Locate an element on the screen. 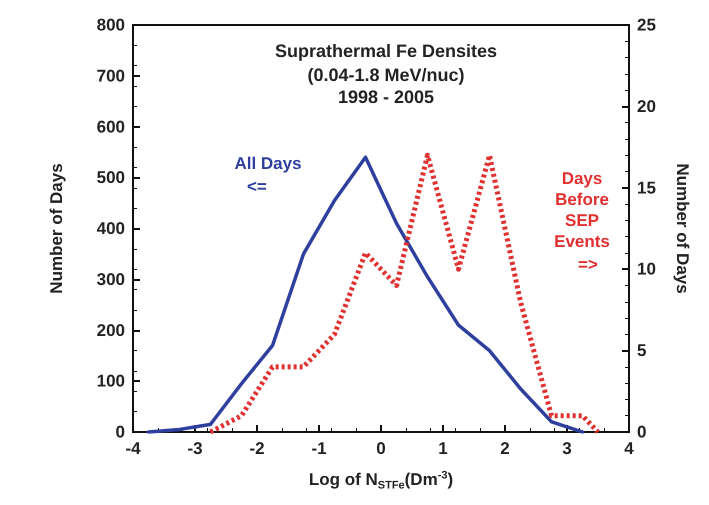  x-tick-label: 2 is located at coordinates (505, 448).